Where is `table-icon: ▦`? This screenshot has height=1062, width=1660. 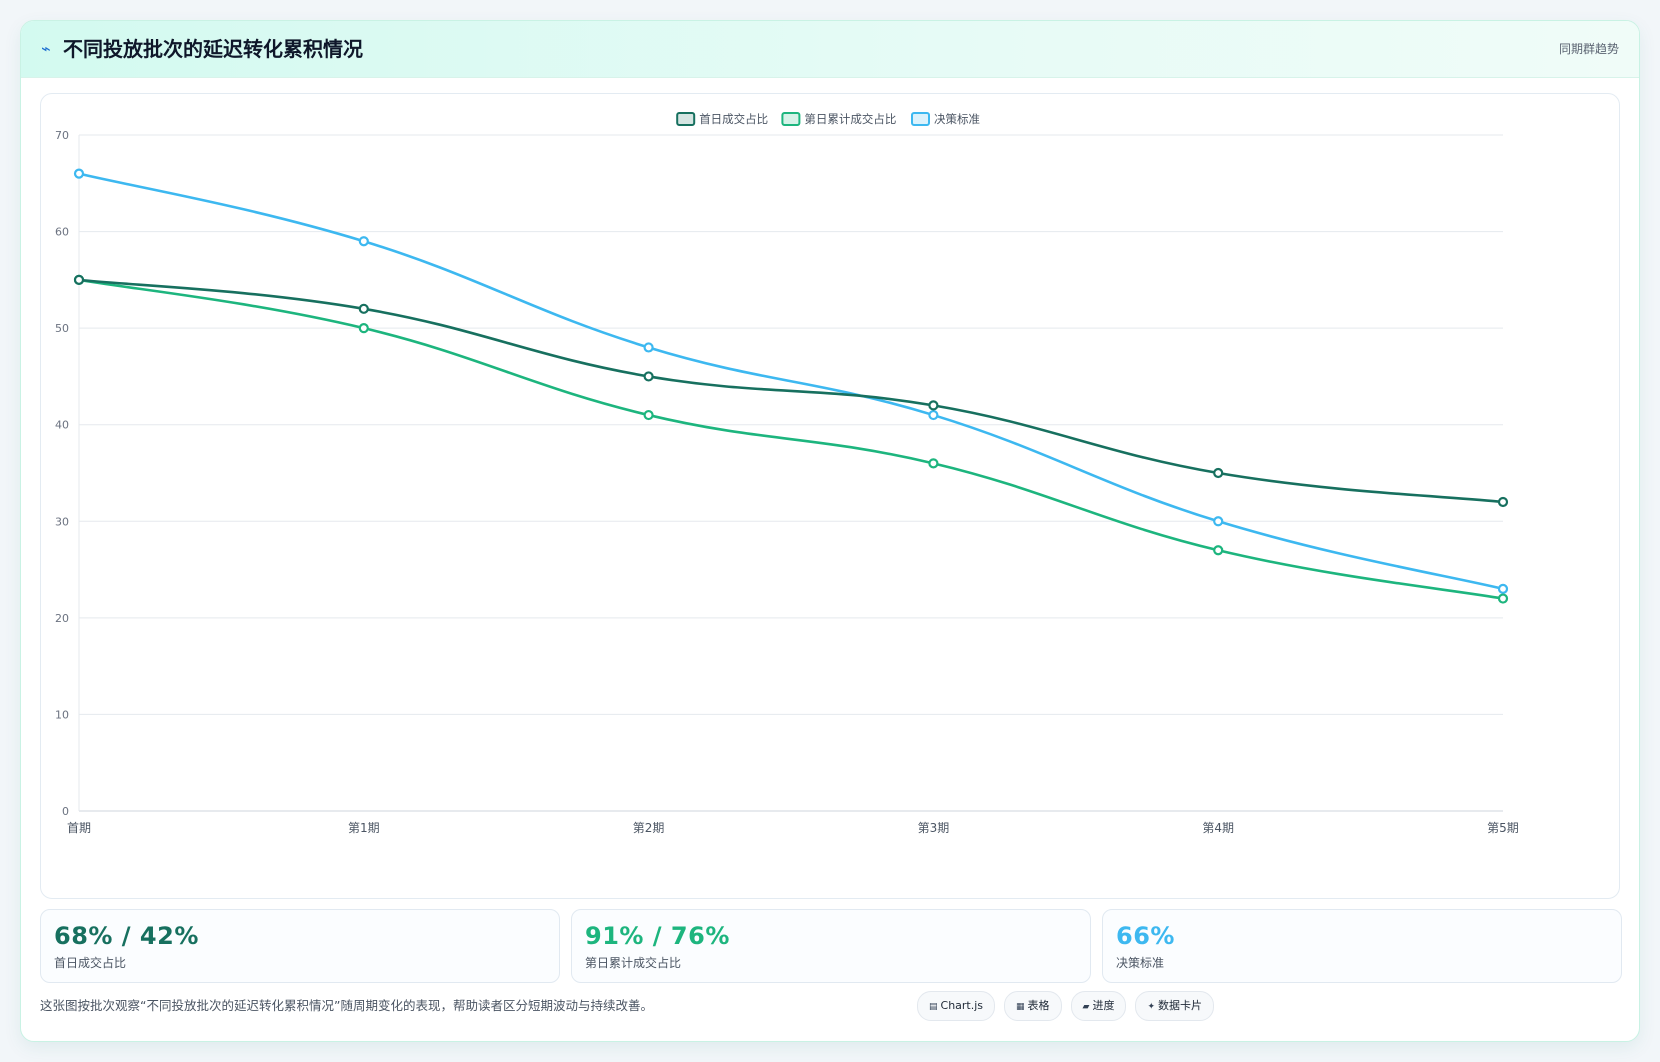 table-icon: ▦ is located at coordinates (1020, 1007).